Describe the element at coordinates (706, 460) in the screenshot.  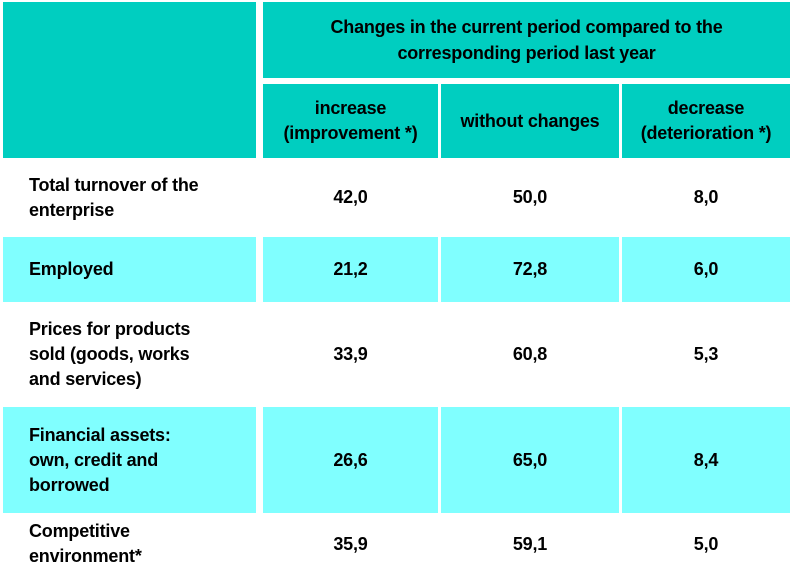
I see `table-cell: 8,4` at that location.